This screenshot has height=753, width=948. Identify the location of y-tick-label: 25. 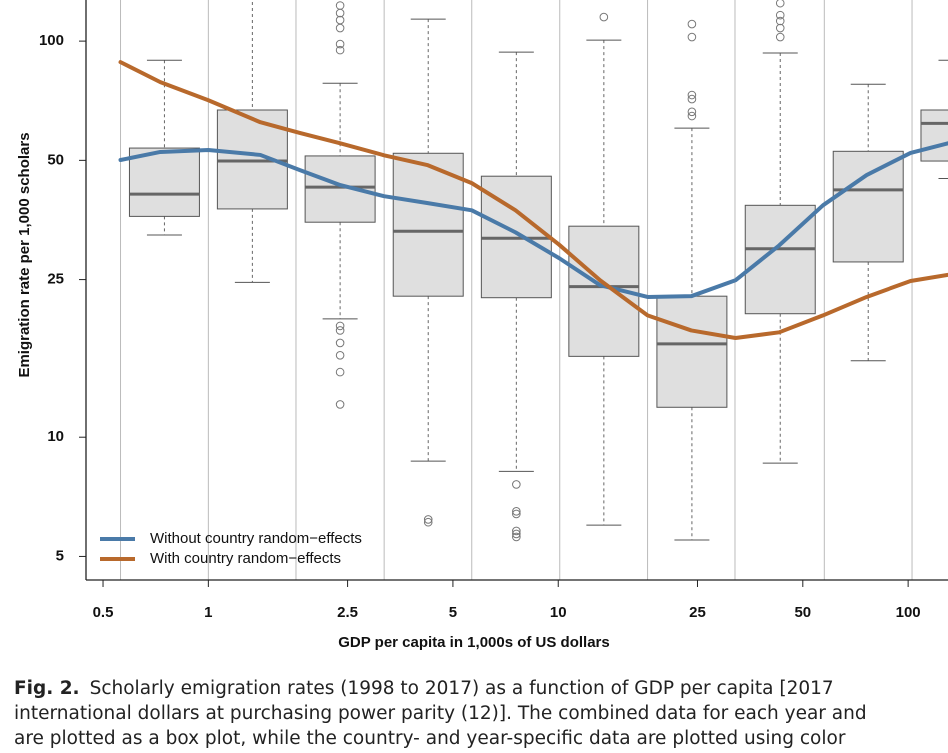
(55, 279).